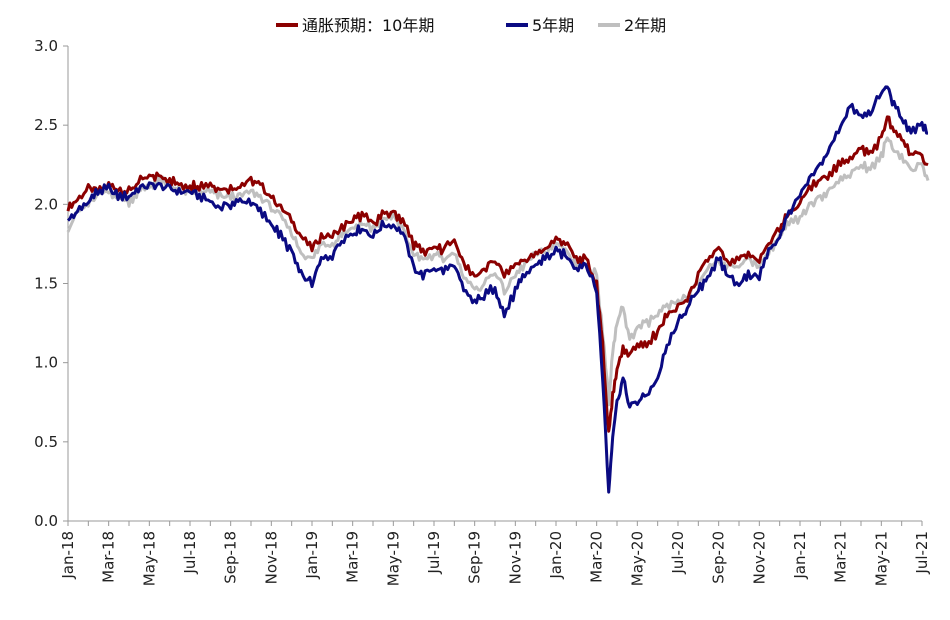 The width and height of the screenshot is (950, 620). I want to click on x-tick-label: May-20, so click(637, 558).